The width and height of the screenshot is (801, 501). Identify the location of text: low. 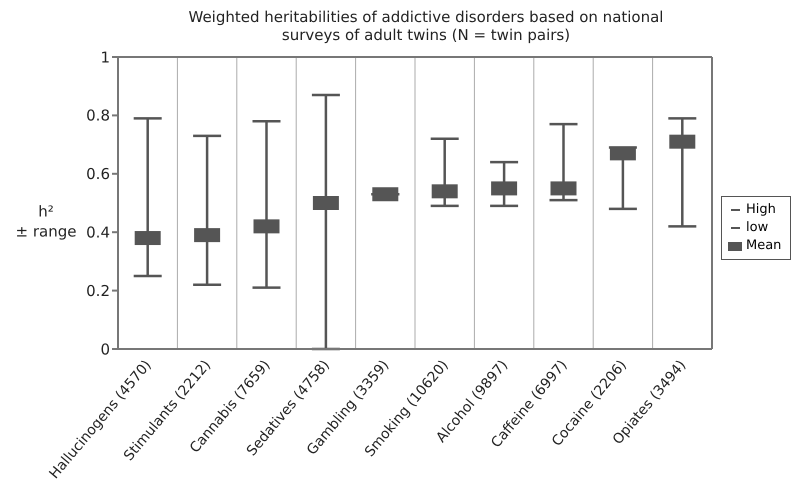
(757, 228).